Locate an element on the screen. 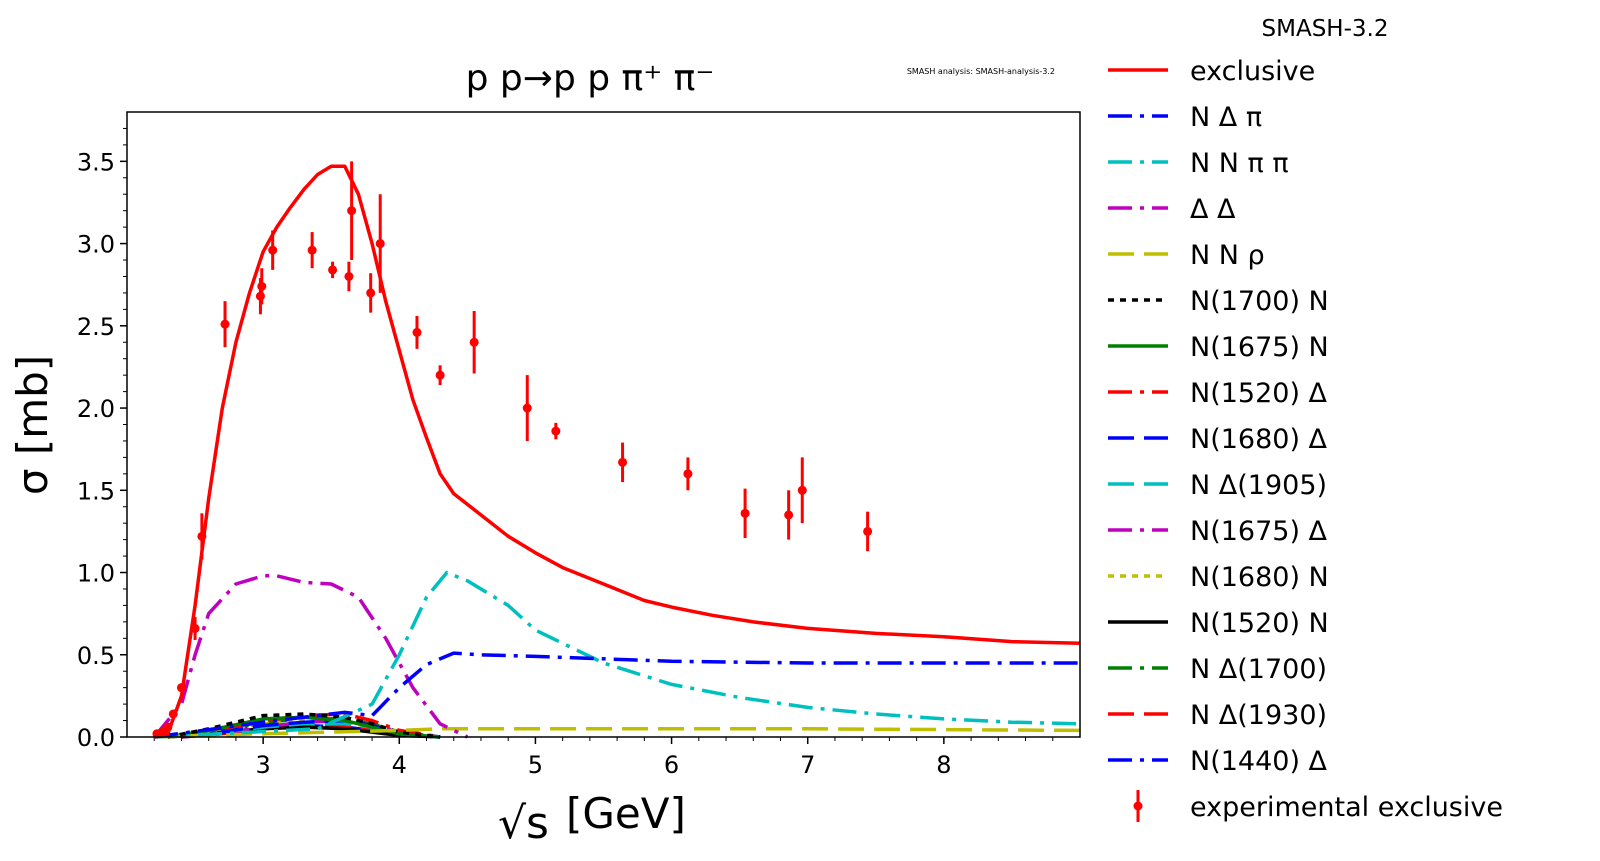 This screenshot has height=861, width=1600. x-axis-unit: [GeV] is located at coordinates (626, 813).